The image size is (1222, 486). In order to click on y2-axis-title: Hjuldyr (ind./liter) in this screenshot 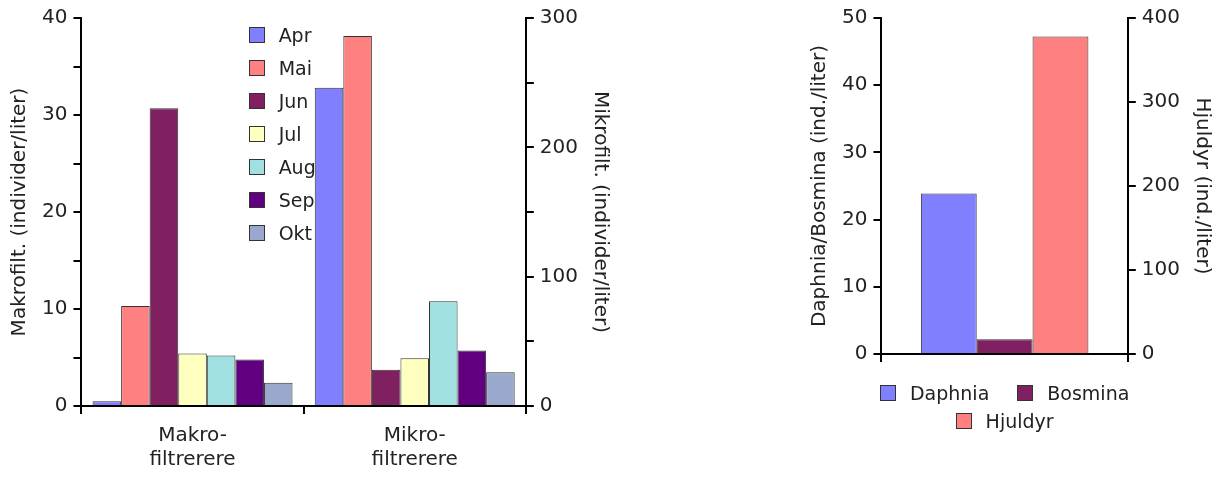, I will do `click(1203, 186)`.